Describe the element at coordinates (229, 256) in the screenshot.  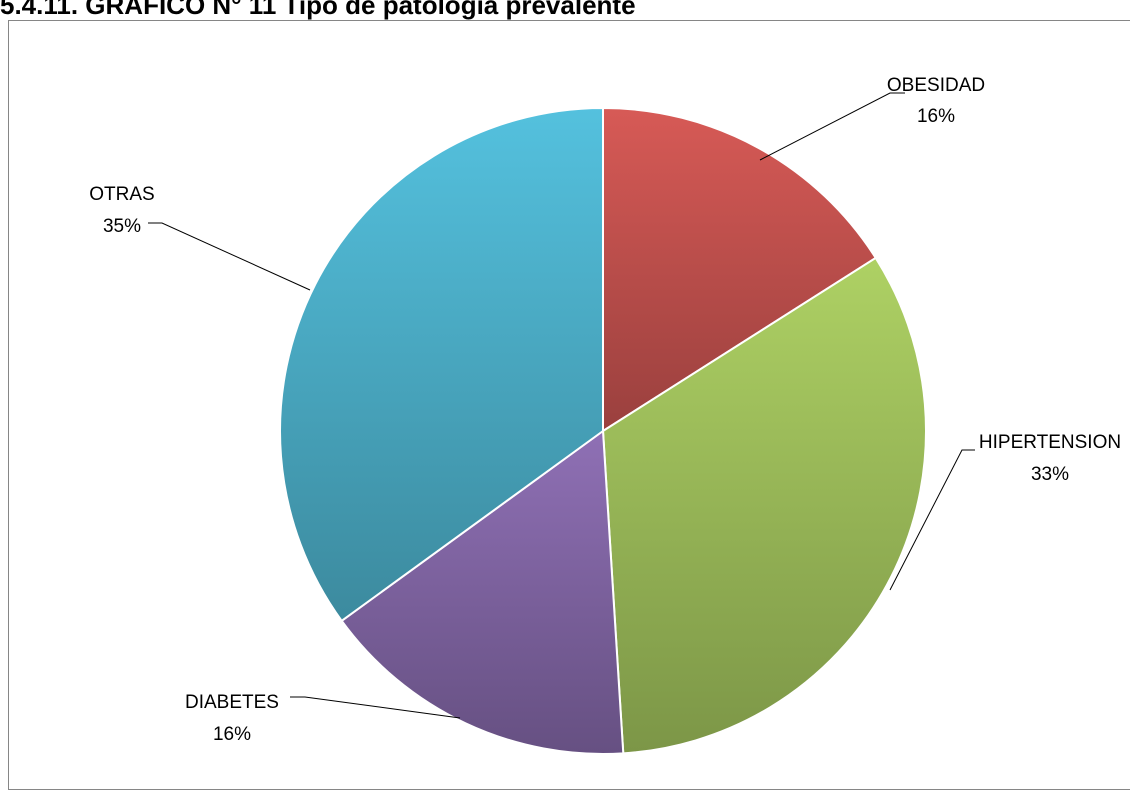
I see `leader-line-otras` at that location.